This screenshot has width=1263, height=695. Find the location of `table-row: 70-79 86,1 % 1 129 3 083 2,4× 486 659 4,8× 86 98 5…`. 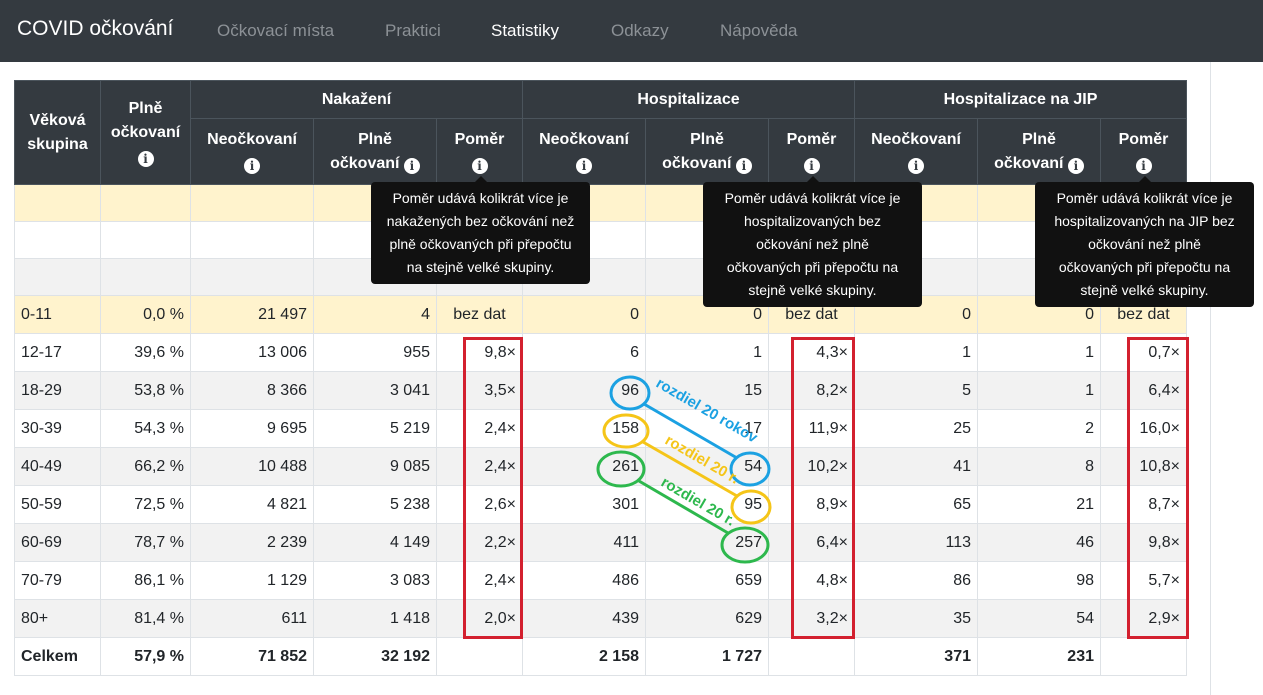

table-row: 70-79 86,1 % 1 129 3 083 2,4× 486 659 4,8× 86 98 5… is located at coordinates (600, 580).